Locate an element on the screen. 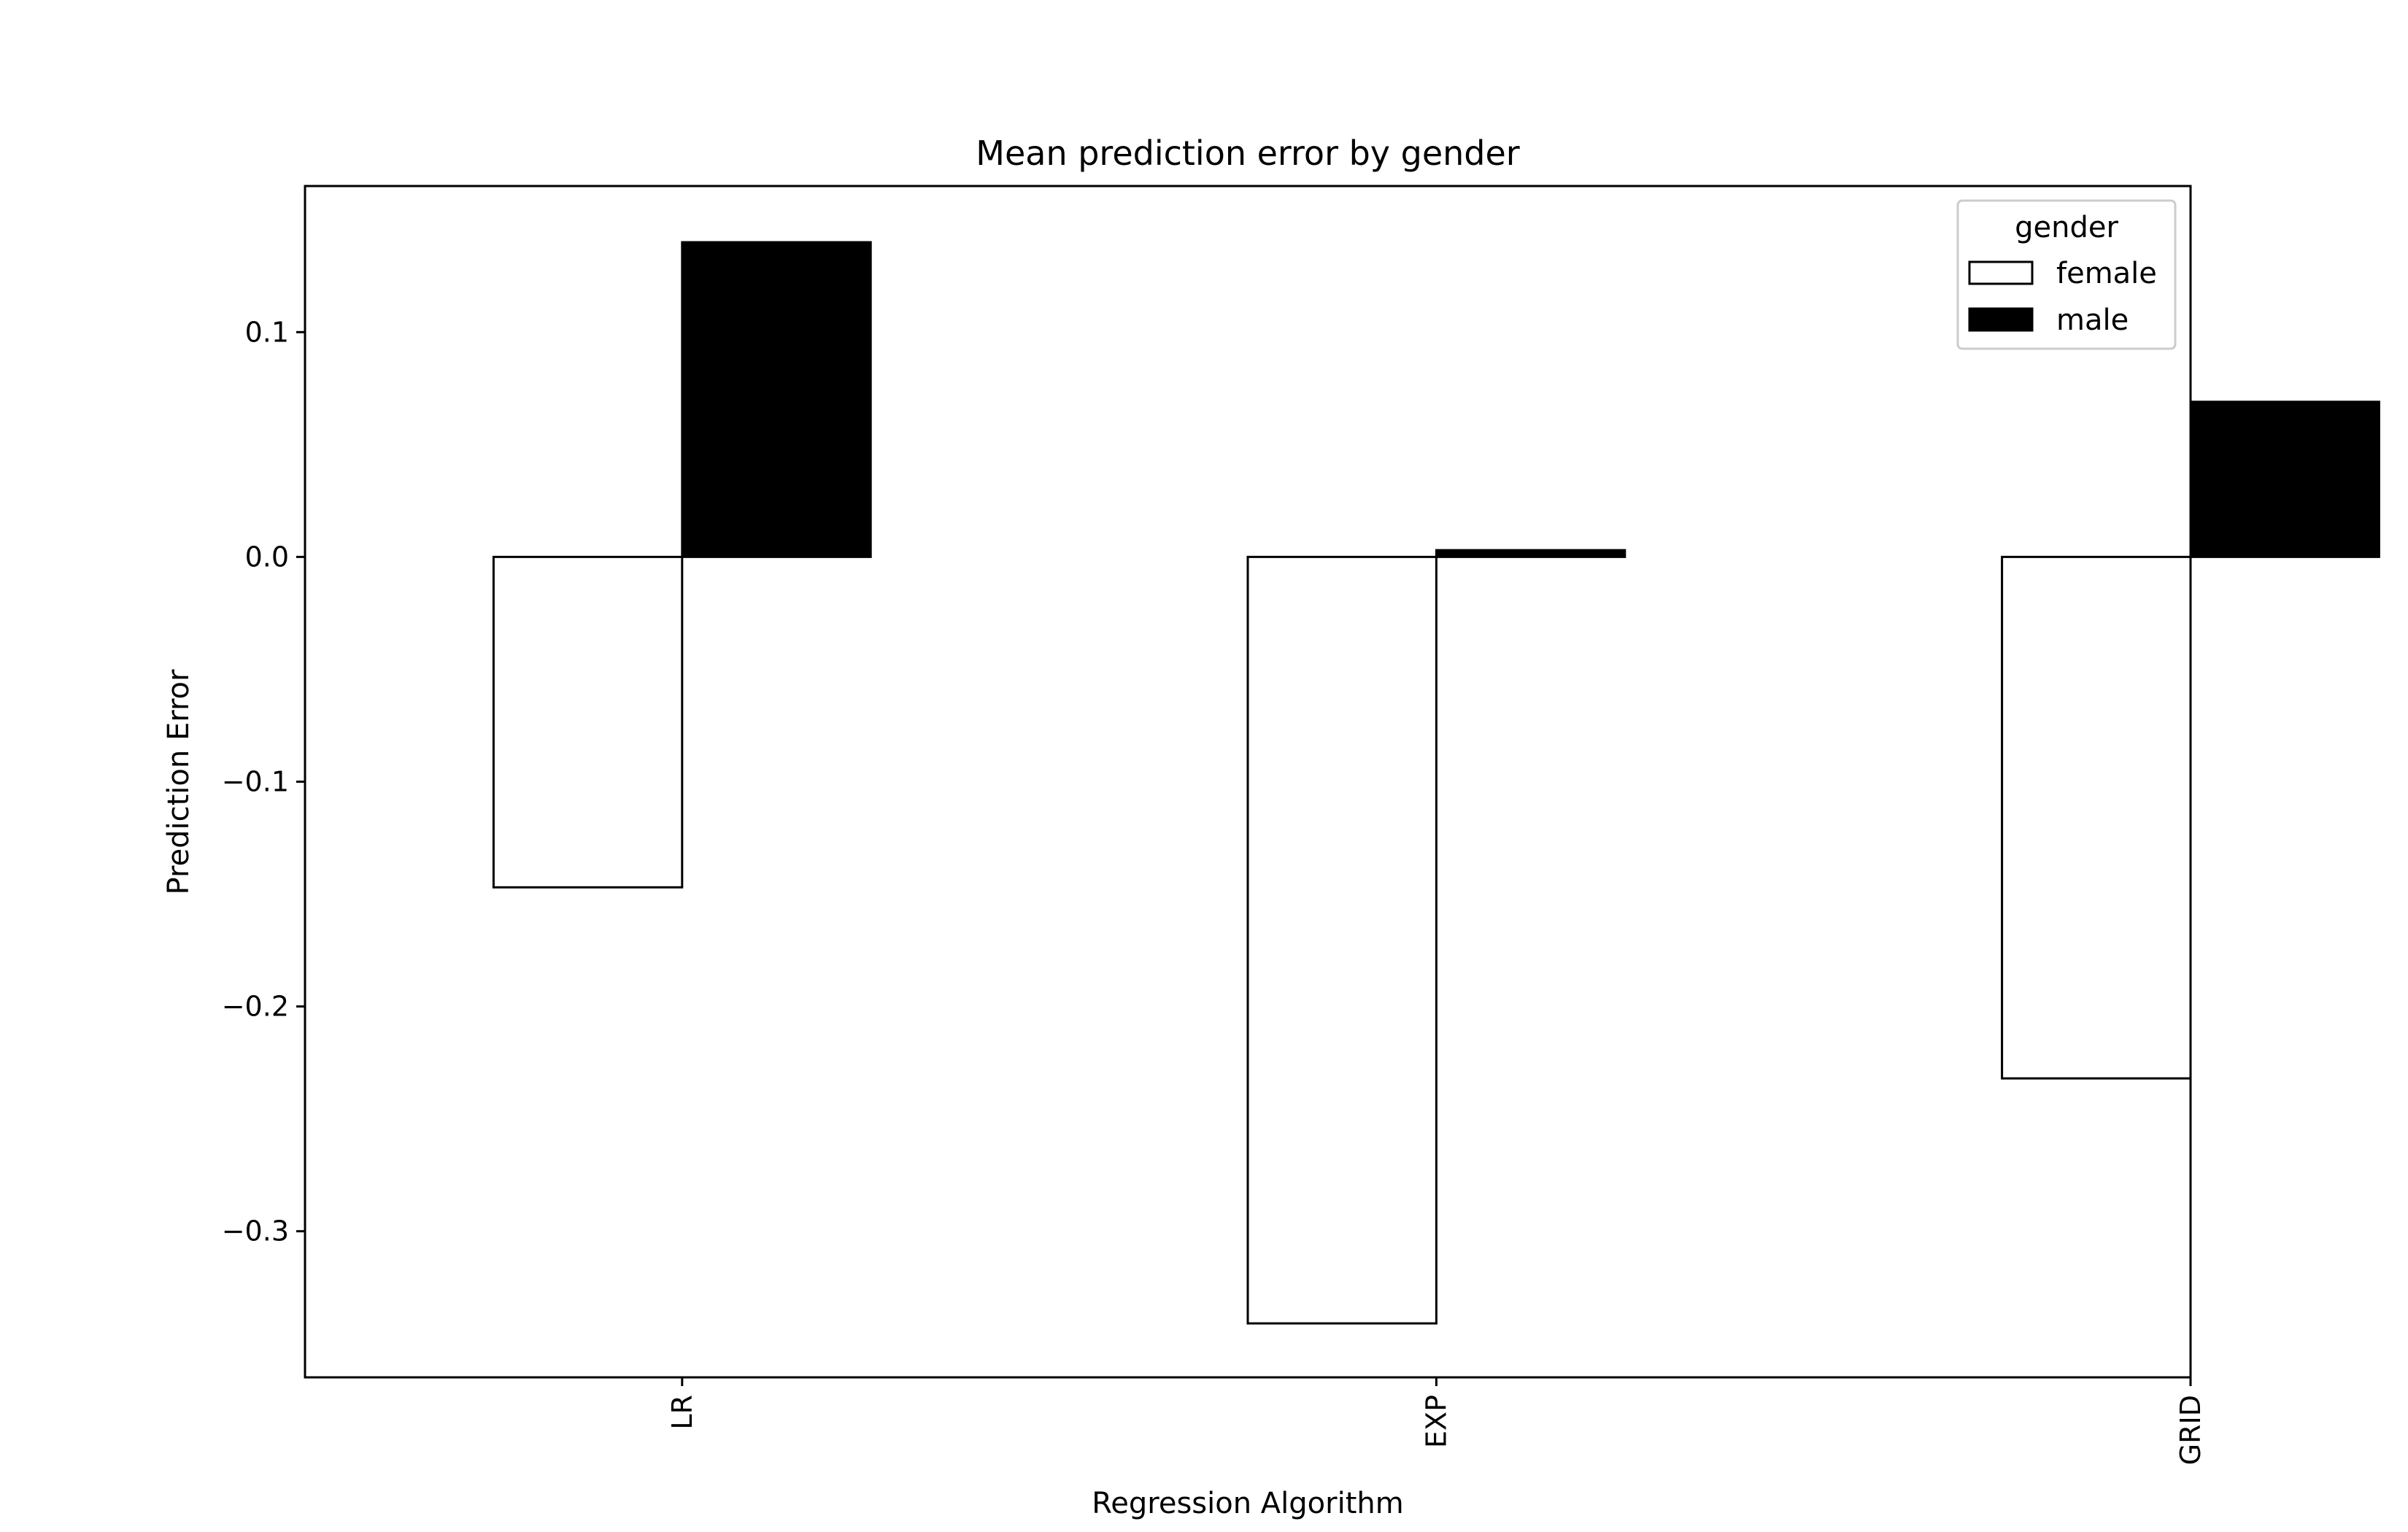 The width and height of the screenshot is (2408, 1532). legend: gender female male is located at coordinates (2066, 274).